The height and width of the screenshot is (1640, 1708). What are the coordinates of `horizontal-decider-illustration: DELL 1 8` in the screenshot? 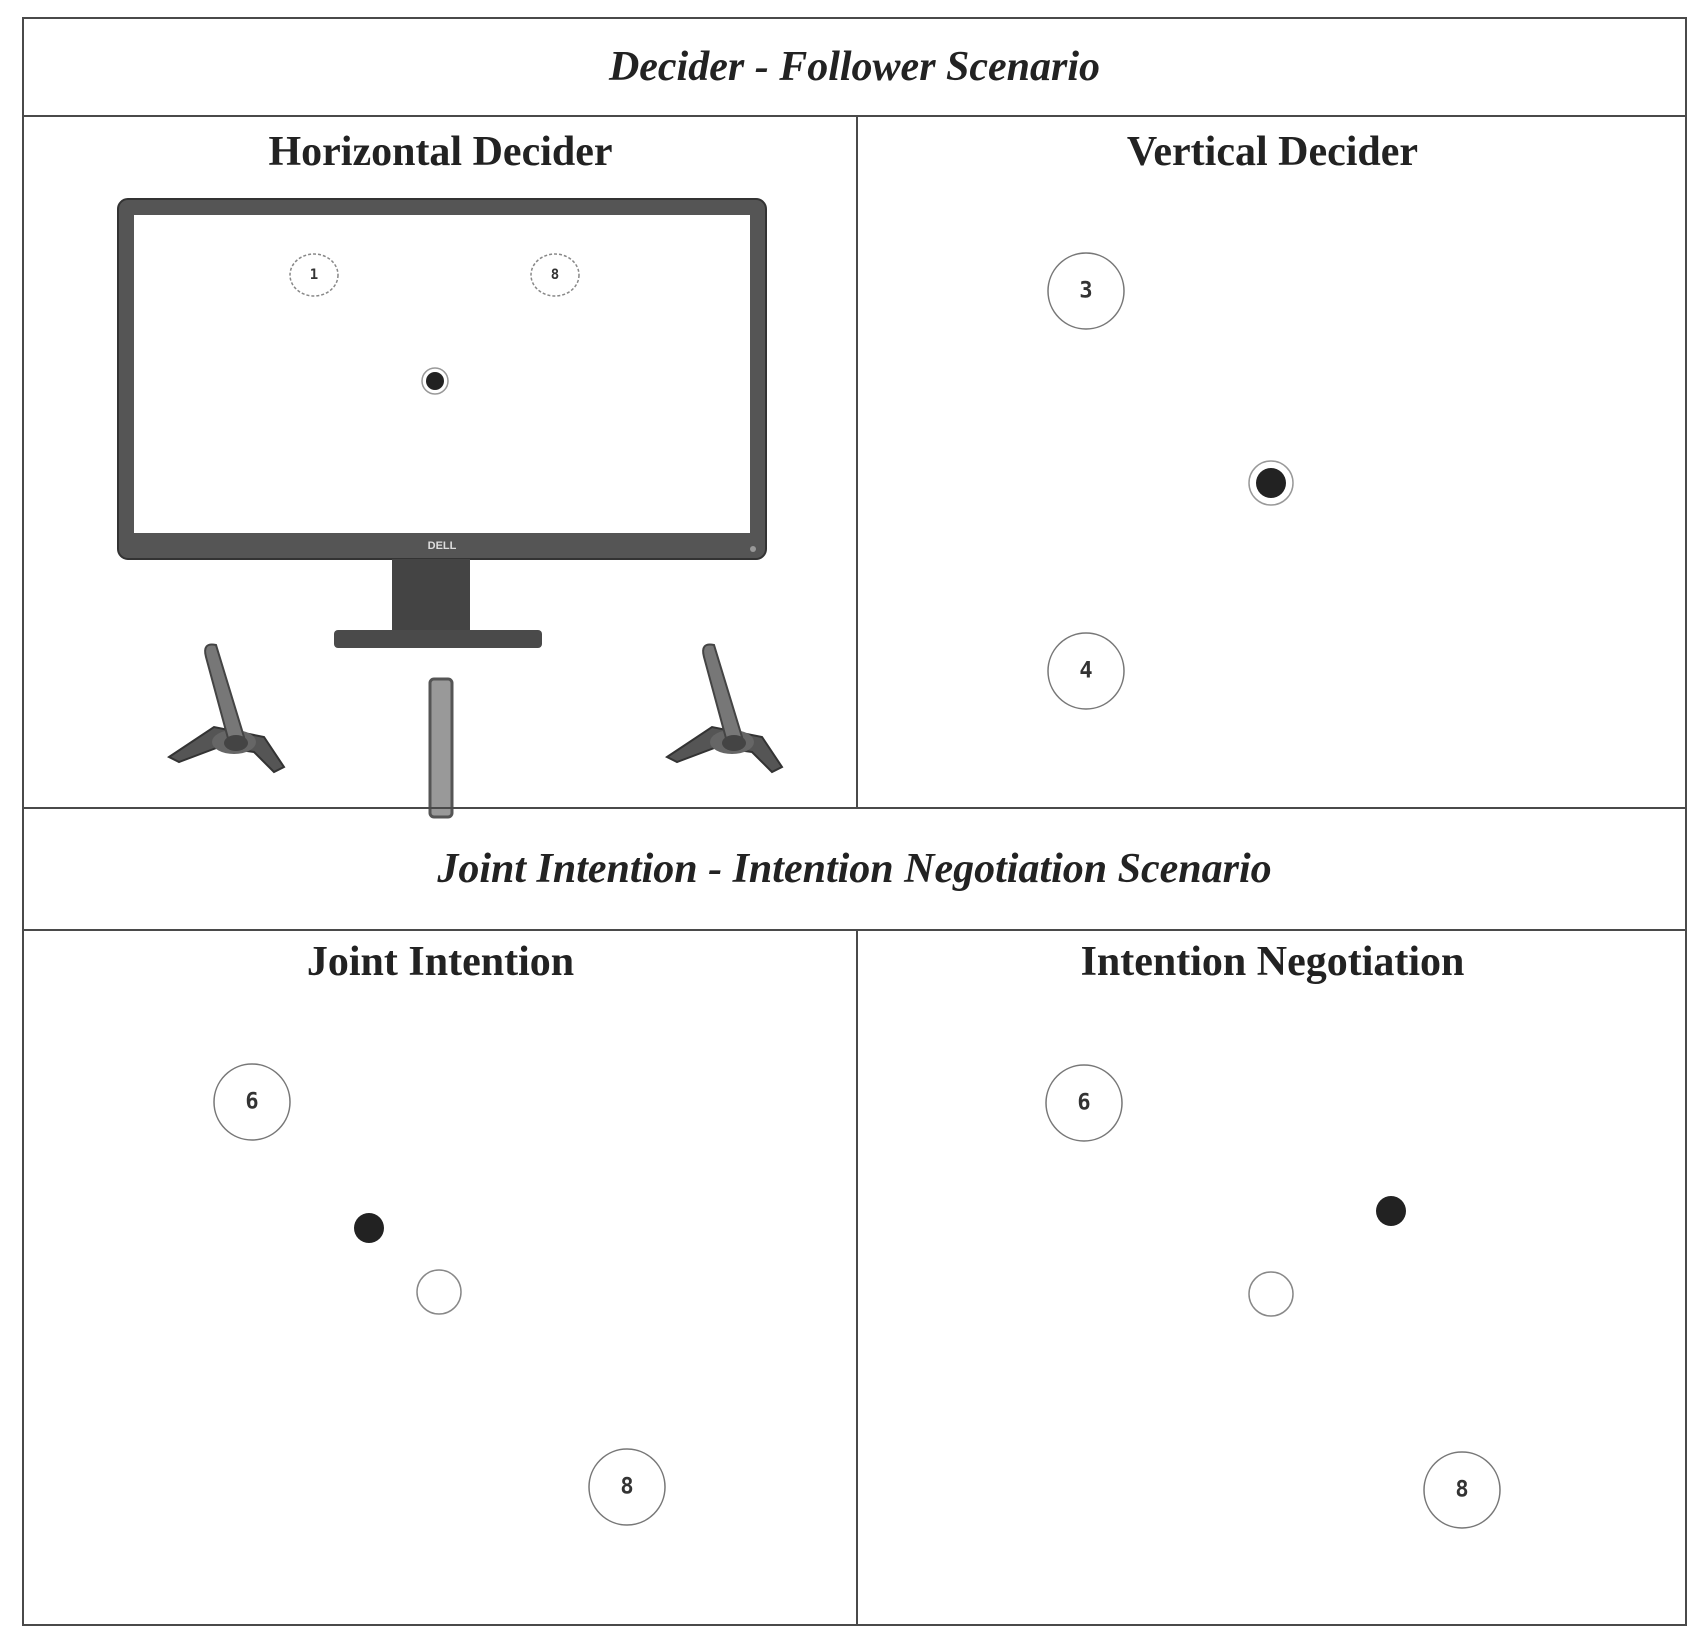 It's located at (450, 508).